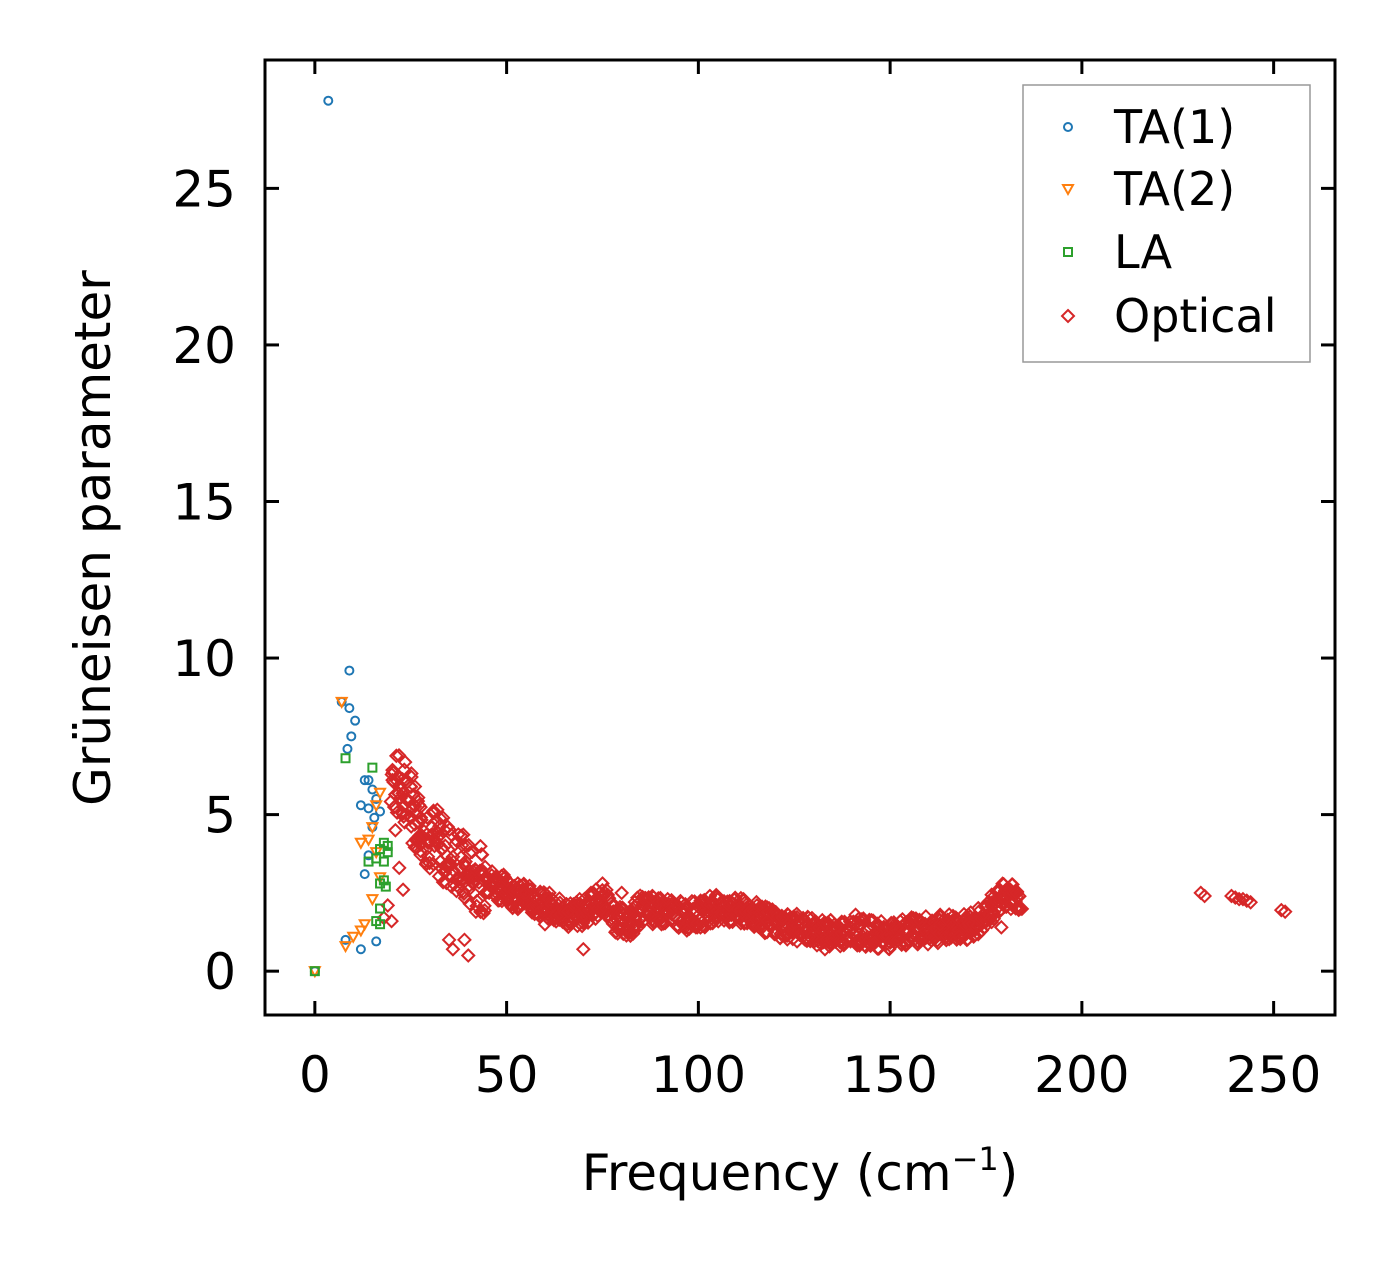 The image size is (1394, 1264). I want to click on y-tick-label: 0, so click(220, 972).